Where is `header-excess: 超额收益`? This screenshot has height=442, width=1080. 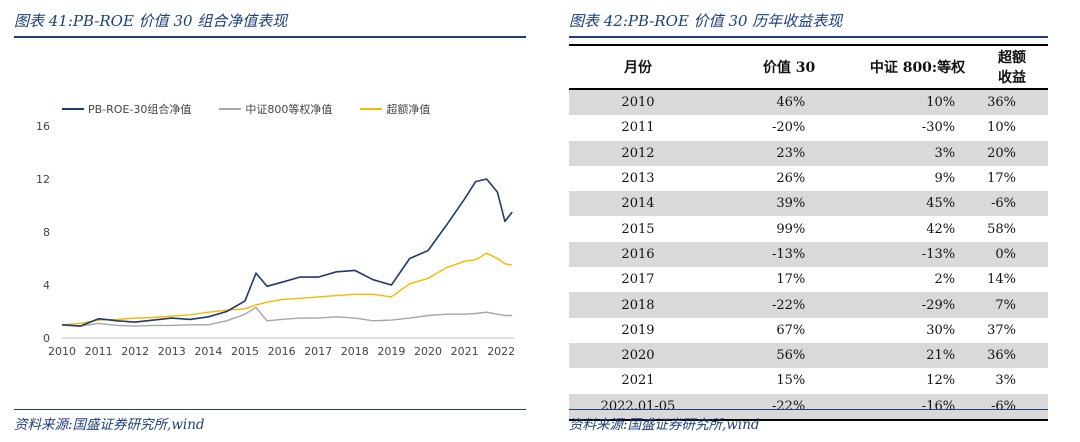 header-excess: 超额收益 is located at coordinates (1017, 67).